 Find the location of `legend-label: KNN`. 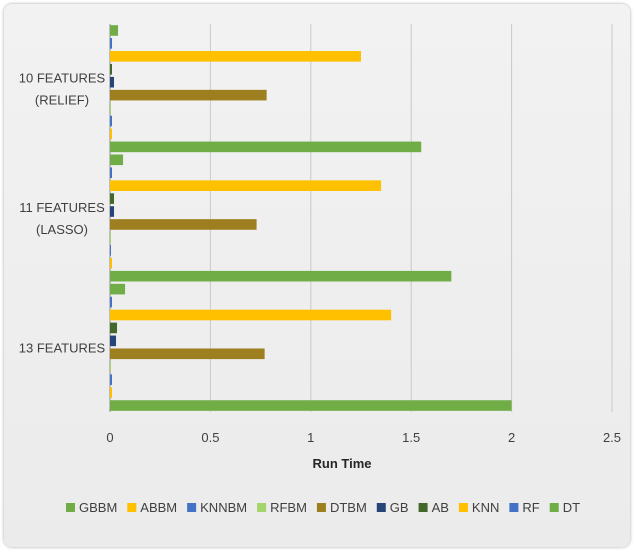

legend-label: KNN is located at coordinates (485, 507).